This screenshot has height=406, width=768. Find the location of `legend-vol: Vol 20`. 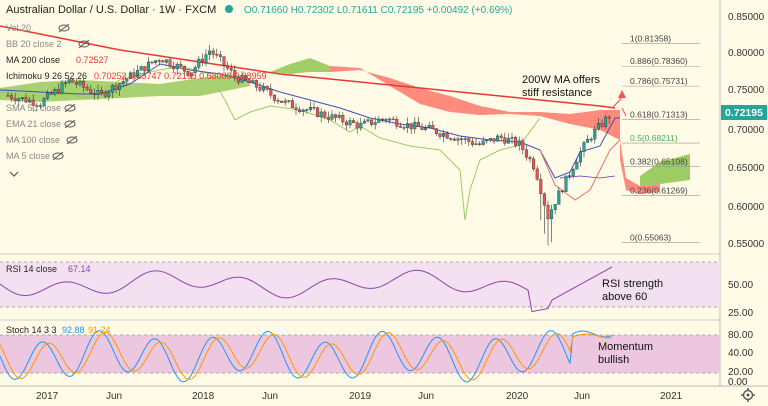

legend-vol: Vol 20 is located at coordinates (18, 28).